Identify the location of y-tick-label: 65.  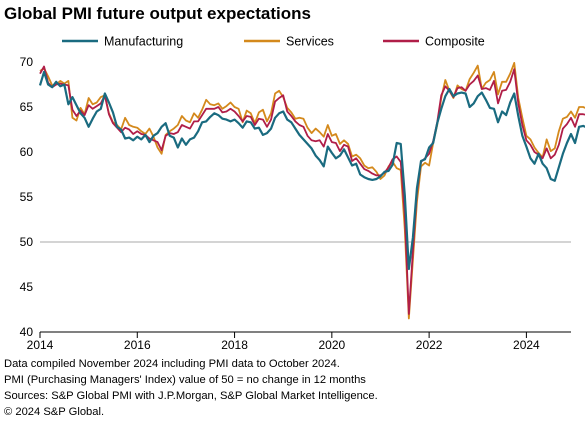
(27, 107).